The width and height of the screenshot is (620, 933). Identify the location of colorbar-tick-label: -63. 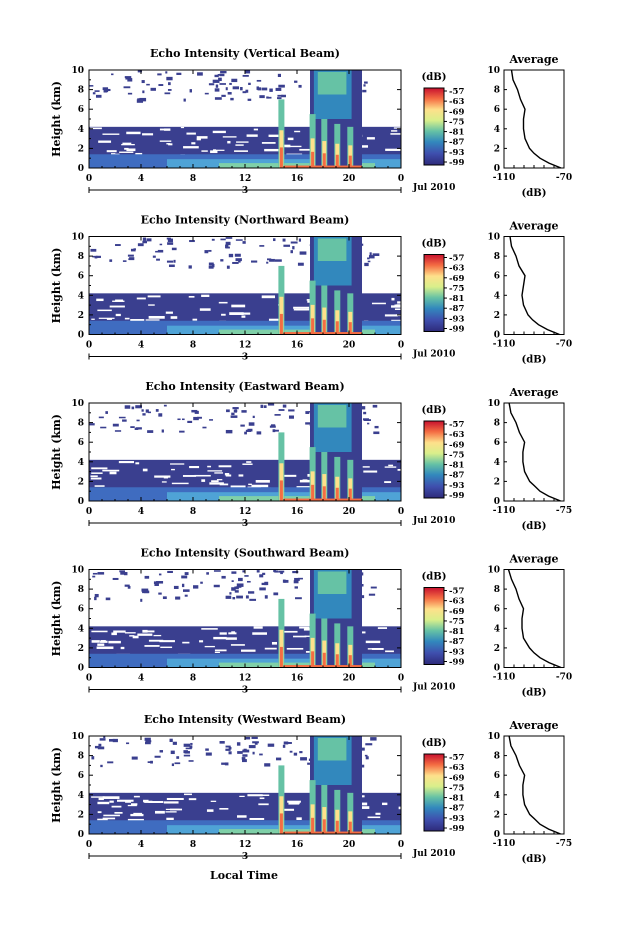
(456, 768).